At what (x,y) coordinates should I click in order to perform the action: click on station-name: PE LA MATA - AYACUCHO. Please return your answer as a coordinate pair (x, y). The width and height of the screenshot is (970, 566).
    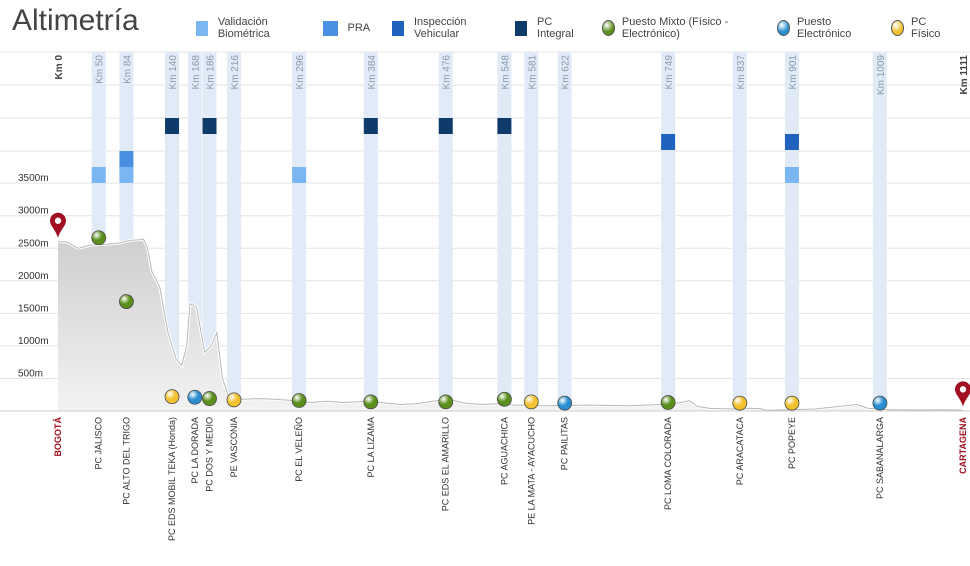
    Looking at the image, I should click on (531, 471).